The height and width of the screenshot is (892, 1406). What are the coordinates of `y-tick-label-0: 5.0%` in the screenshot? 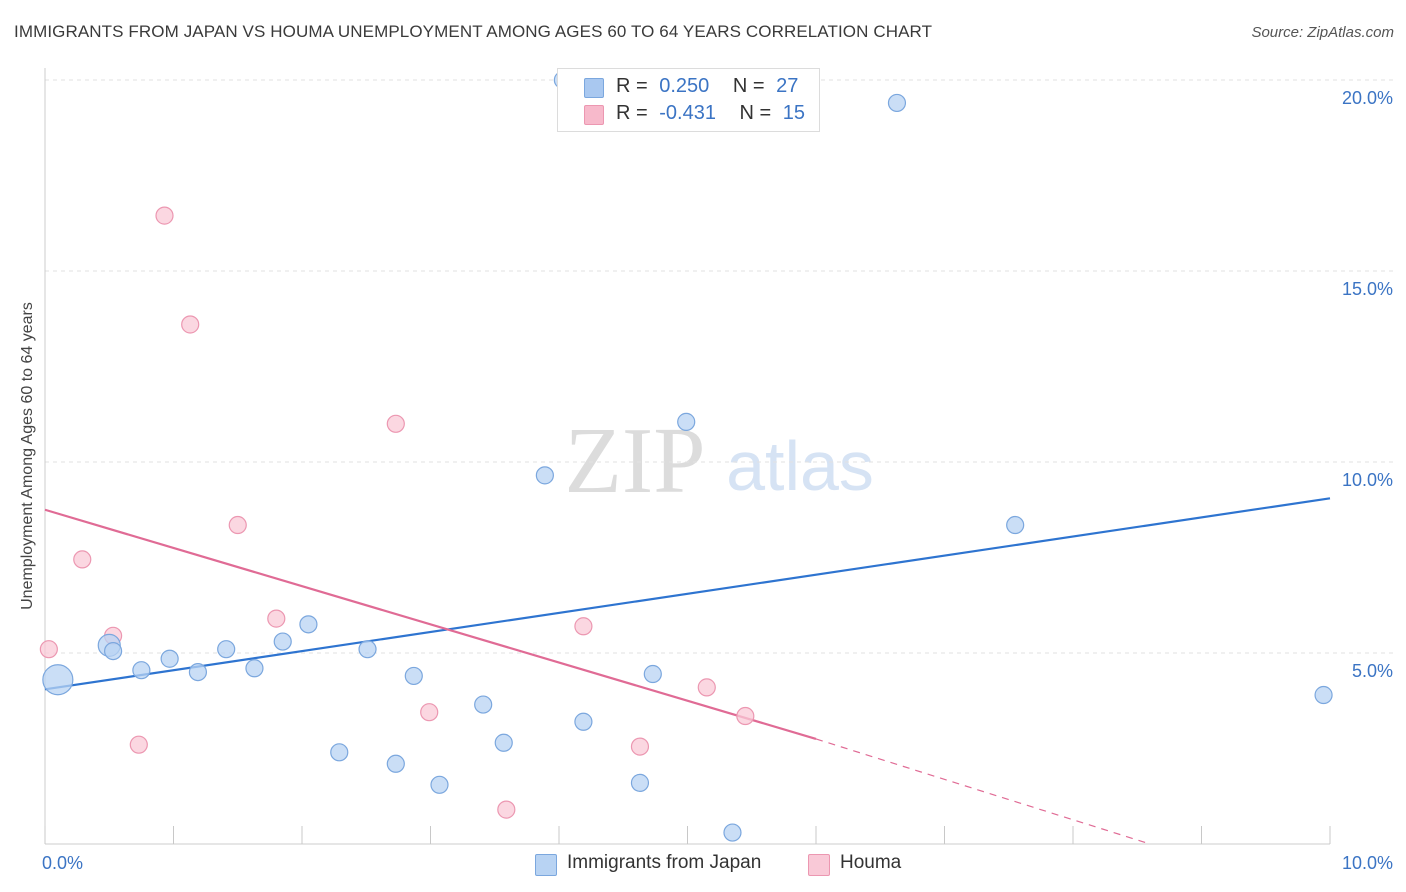 It's located at (1372, 671).